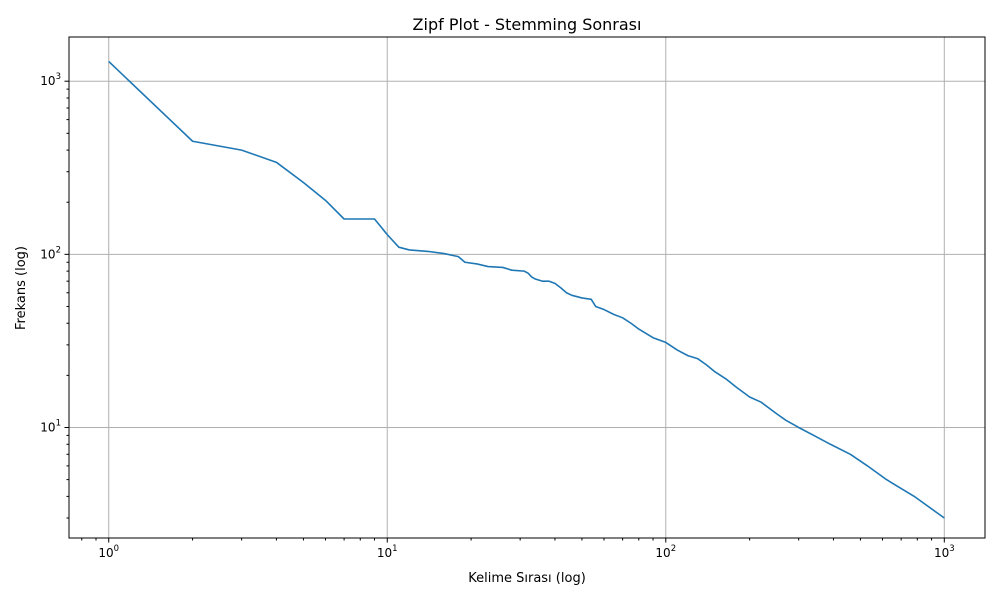 The height and width of the screenshot is (600, 1000). I want to click on y-tick-label-exp: 1, so click(58, 423).